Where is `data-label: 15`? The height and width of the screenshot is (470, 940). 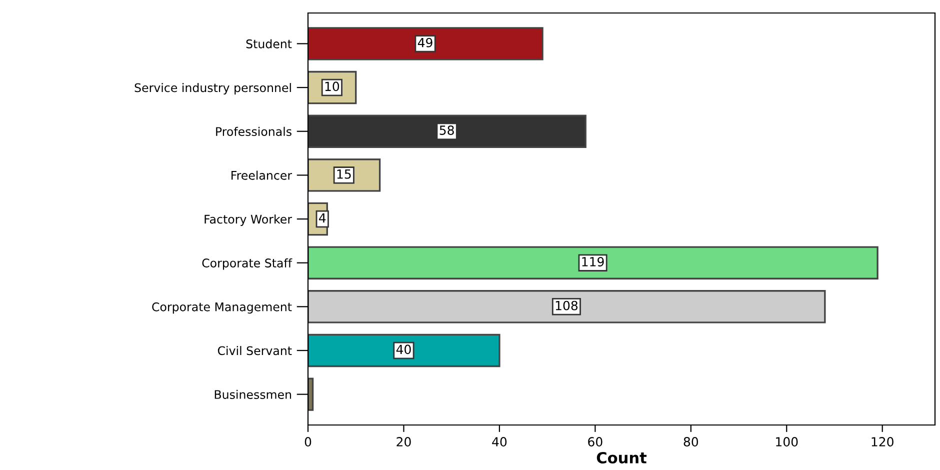 data-label: 15 is located at coordinates (344, 174).